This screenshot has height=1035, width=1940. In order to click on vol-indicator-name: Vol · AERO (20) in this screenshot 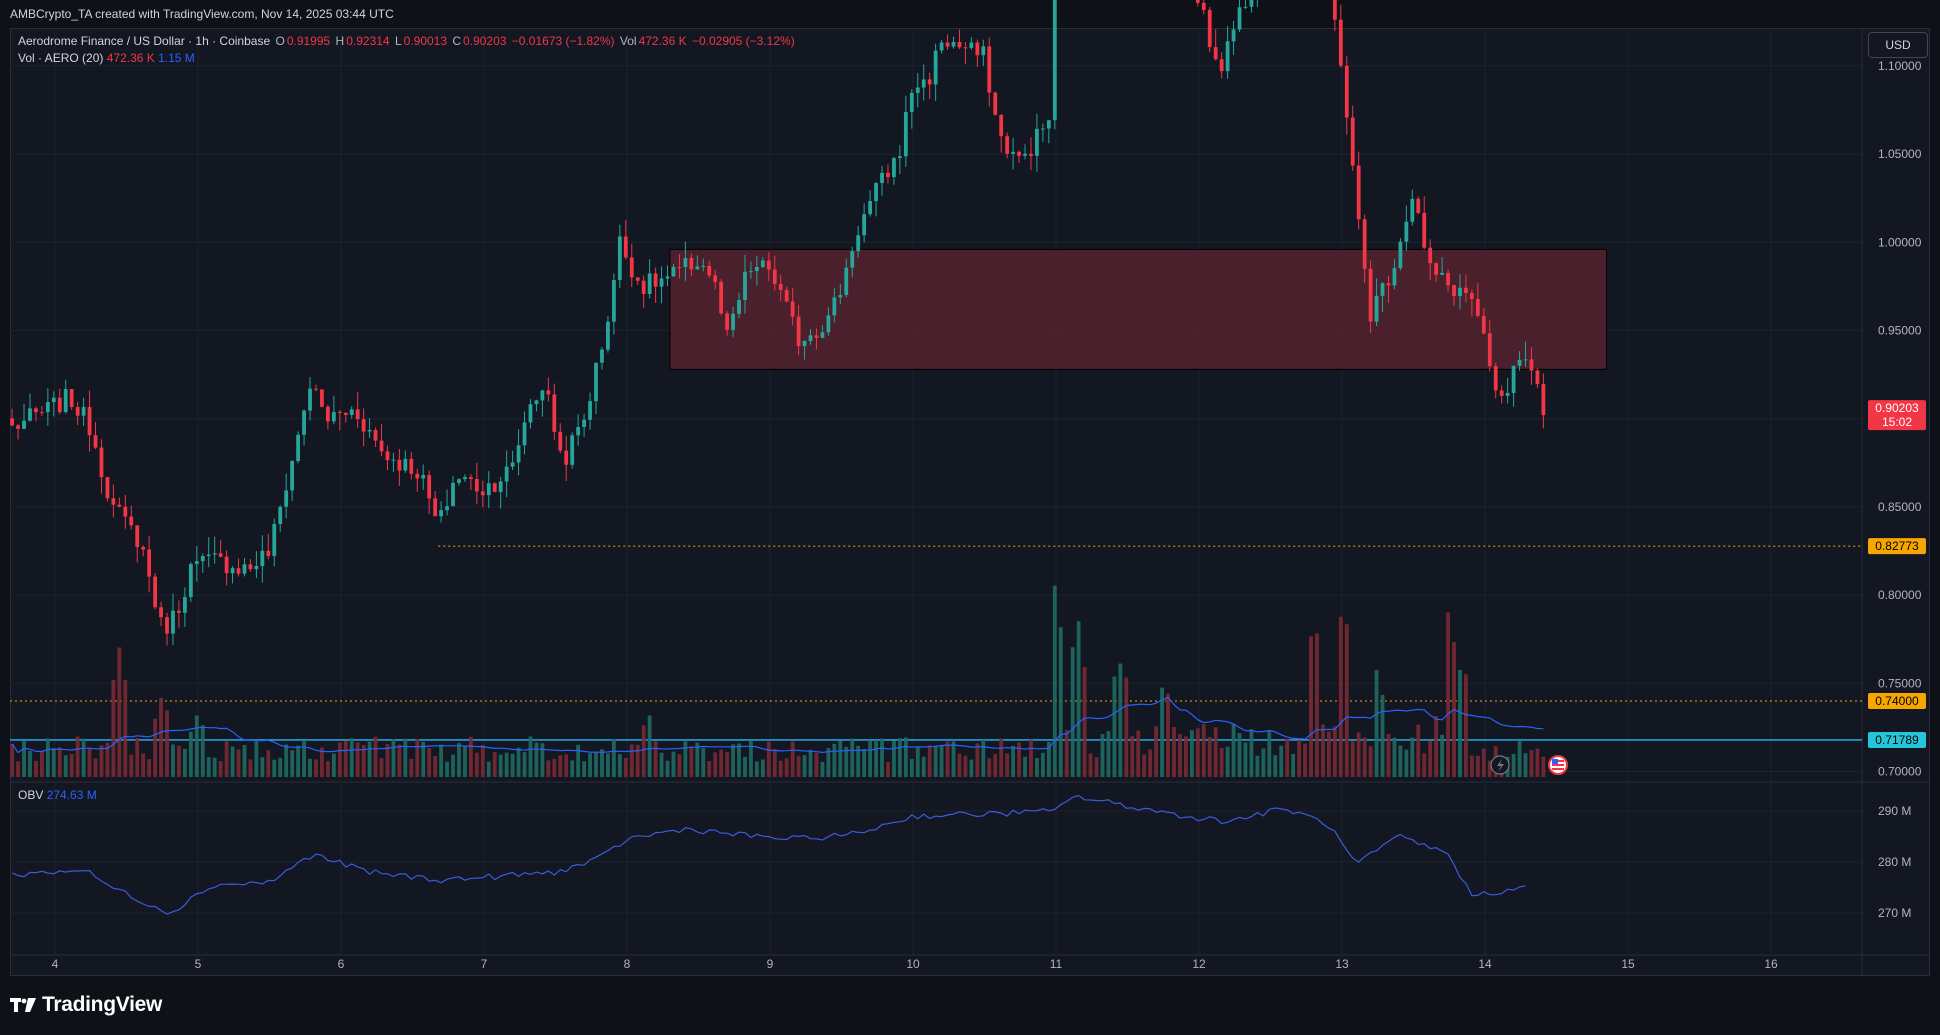, I will do `click(61, 58)`.